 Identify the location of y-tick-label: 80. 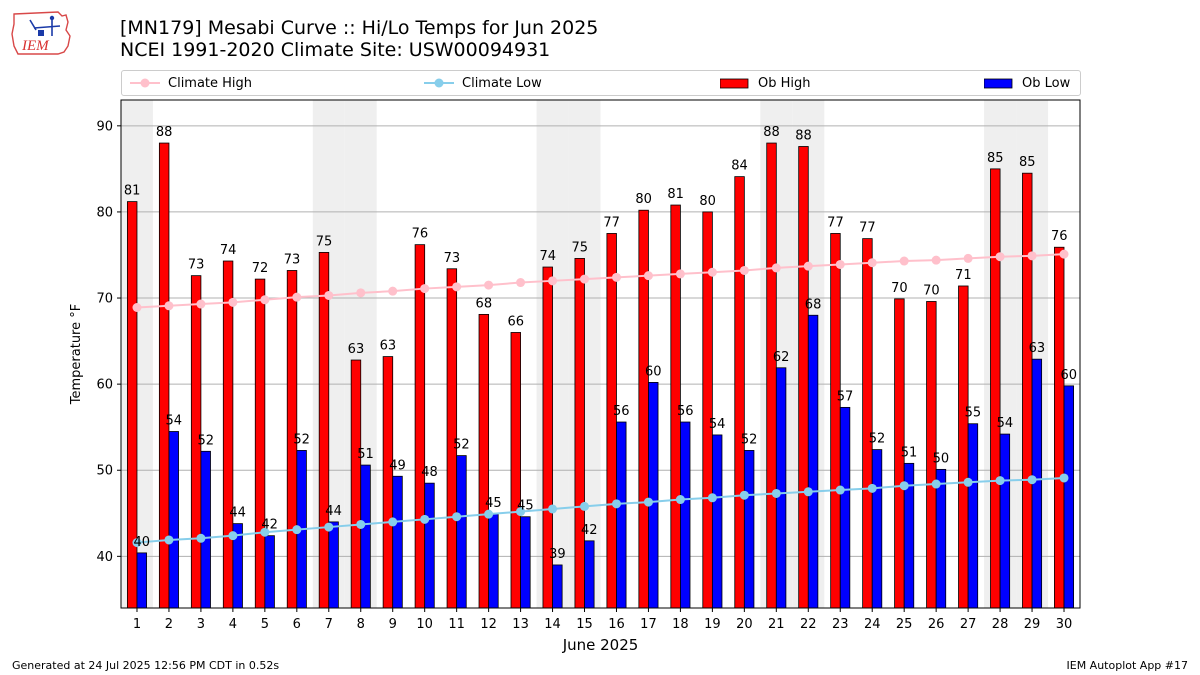
(104, 212).